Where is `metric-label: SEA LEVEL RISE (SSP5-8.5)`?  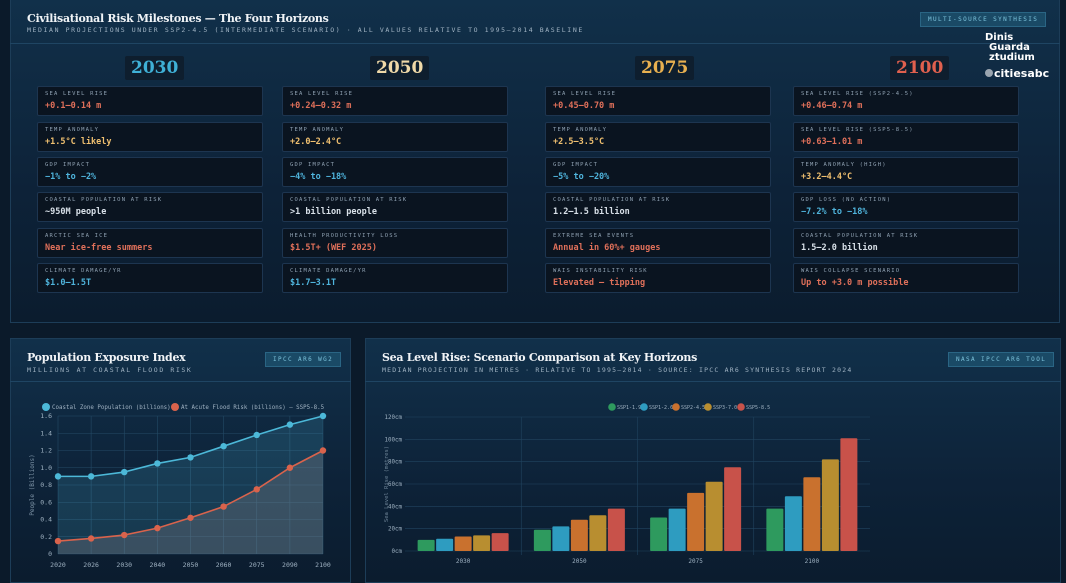
metric-label: SEA LEVEL RISE (SSP5-8.5) is located at coordinates (857, 130).